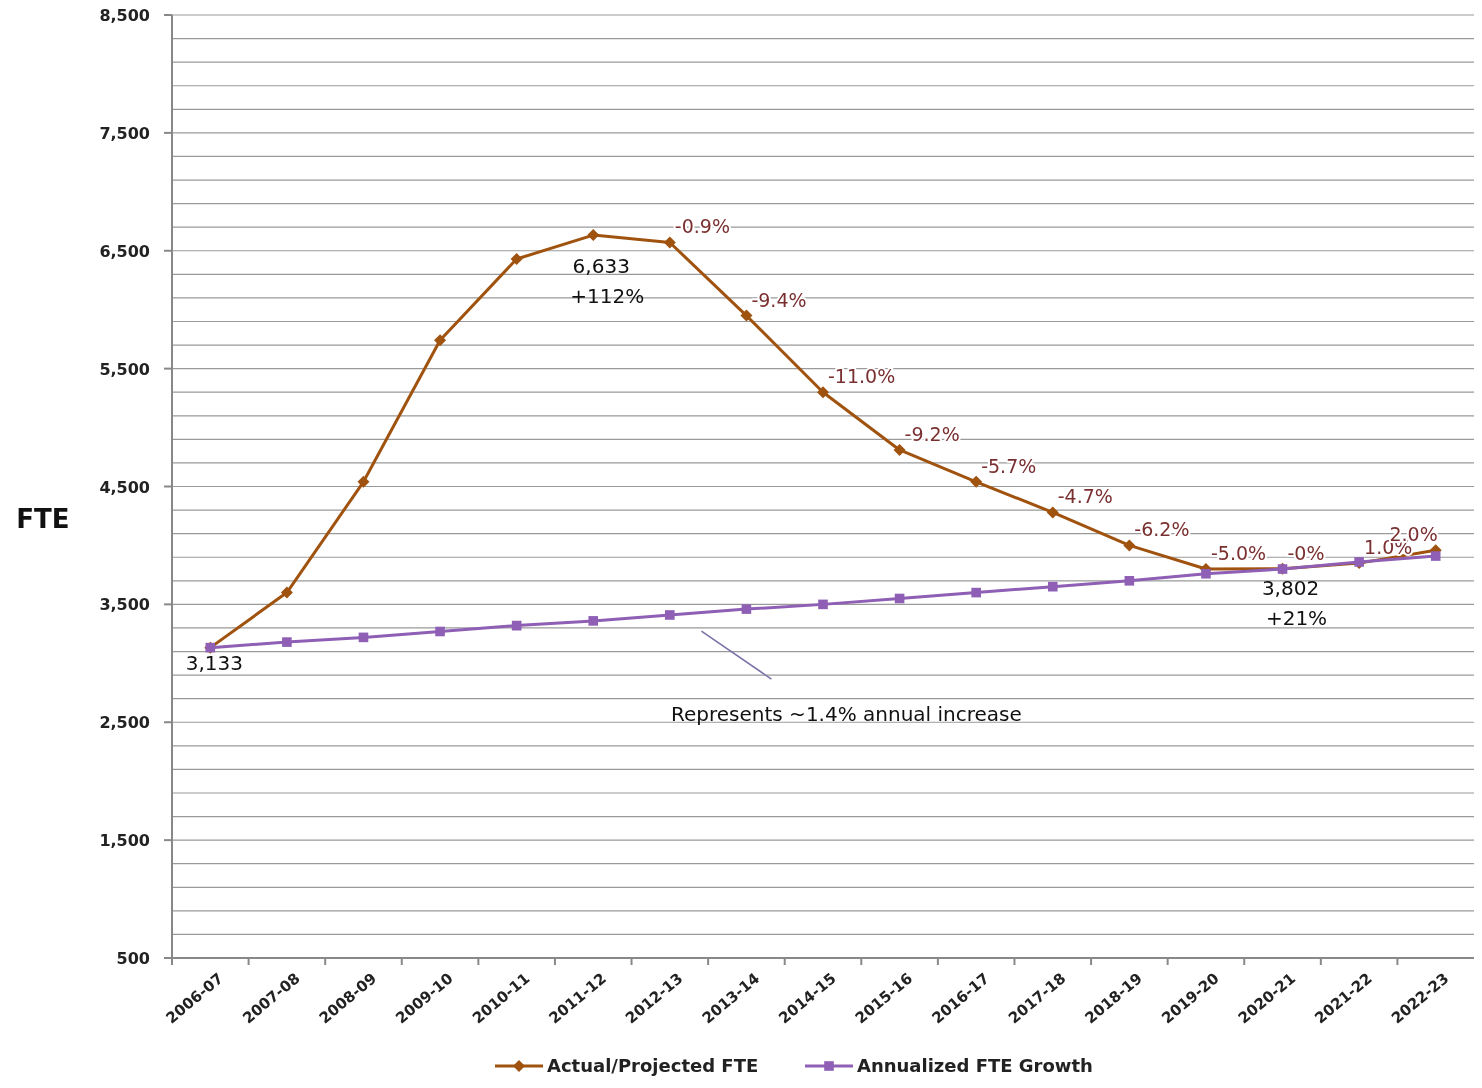 The width and height of the screenshot is (1482, 1088). What do you see at coordinates (932, 433) in the screenshot?
I see `annotation: -9.2%` at bounding box center [932, 433].